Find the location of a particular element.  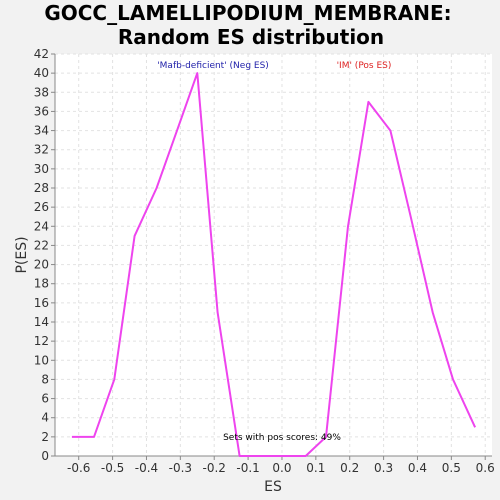

y-tick-label: 12 is located at coordinates (41, 341).